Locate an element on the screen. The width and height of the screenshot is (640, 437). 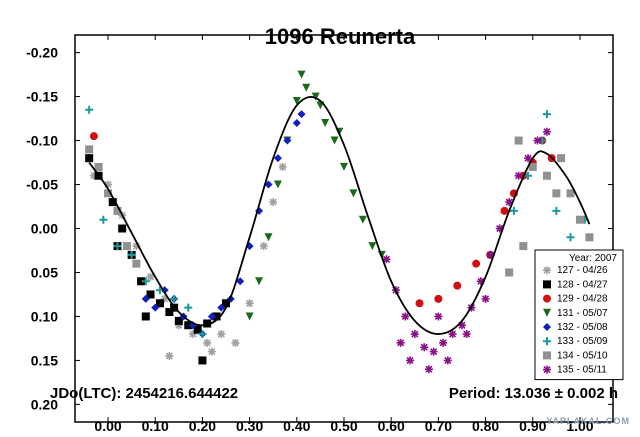
y-tick-label: 0.15 is located at coordinates (44, 360).